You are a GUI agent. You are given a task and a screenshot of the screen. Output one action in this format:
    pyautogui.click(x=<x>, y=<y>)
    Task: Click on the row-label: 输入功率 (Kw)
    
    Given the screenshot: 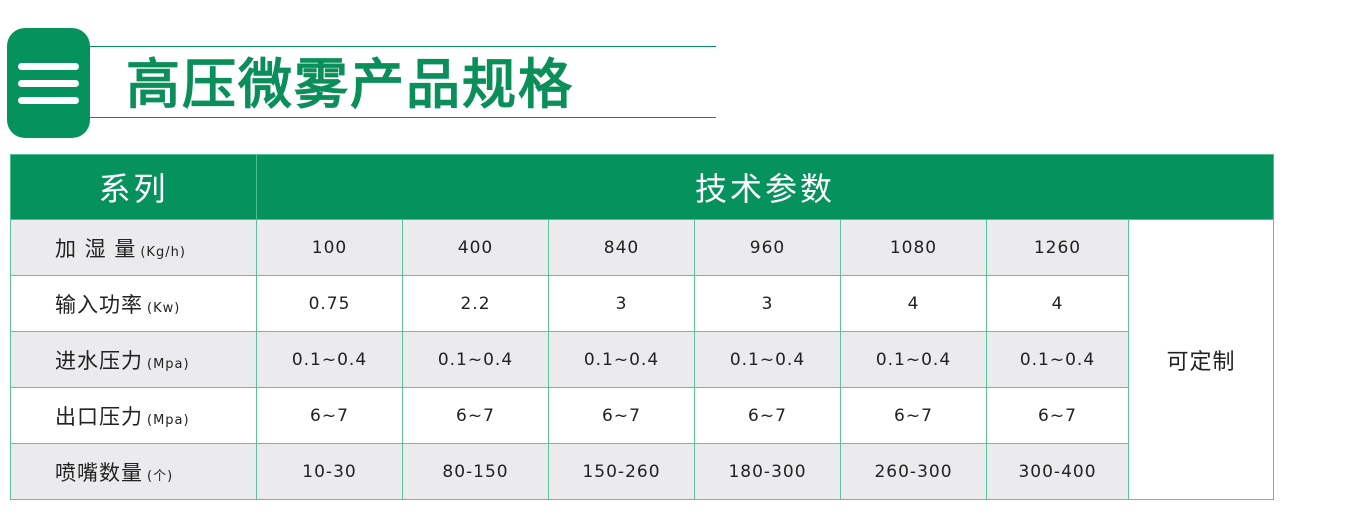 What is the action you would take?
    pyautogui.click(x=133, y=303)
    